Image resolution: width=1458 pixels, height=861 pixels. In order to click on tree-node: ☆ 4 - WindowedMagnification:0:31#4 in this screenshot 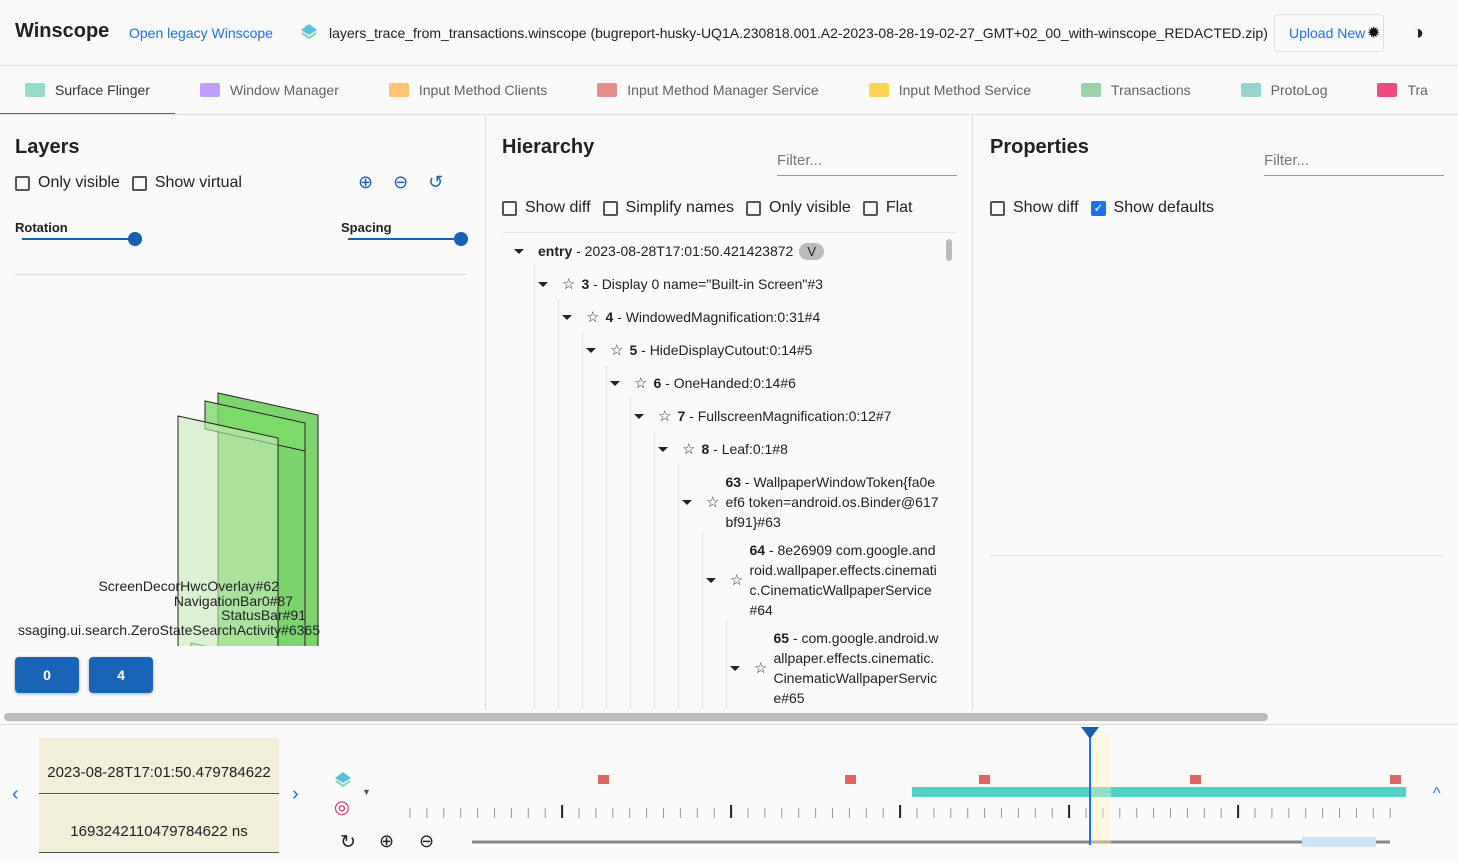, I will do `click(691, 317)`.